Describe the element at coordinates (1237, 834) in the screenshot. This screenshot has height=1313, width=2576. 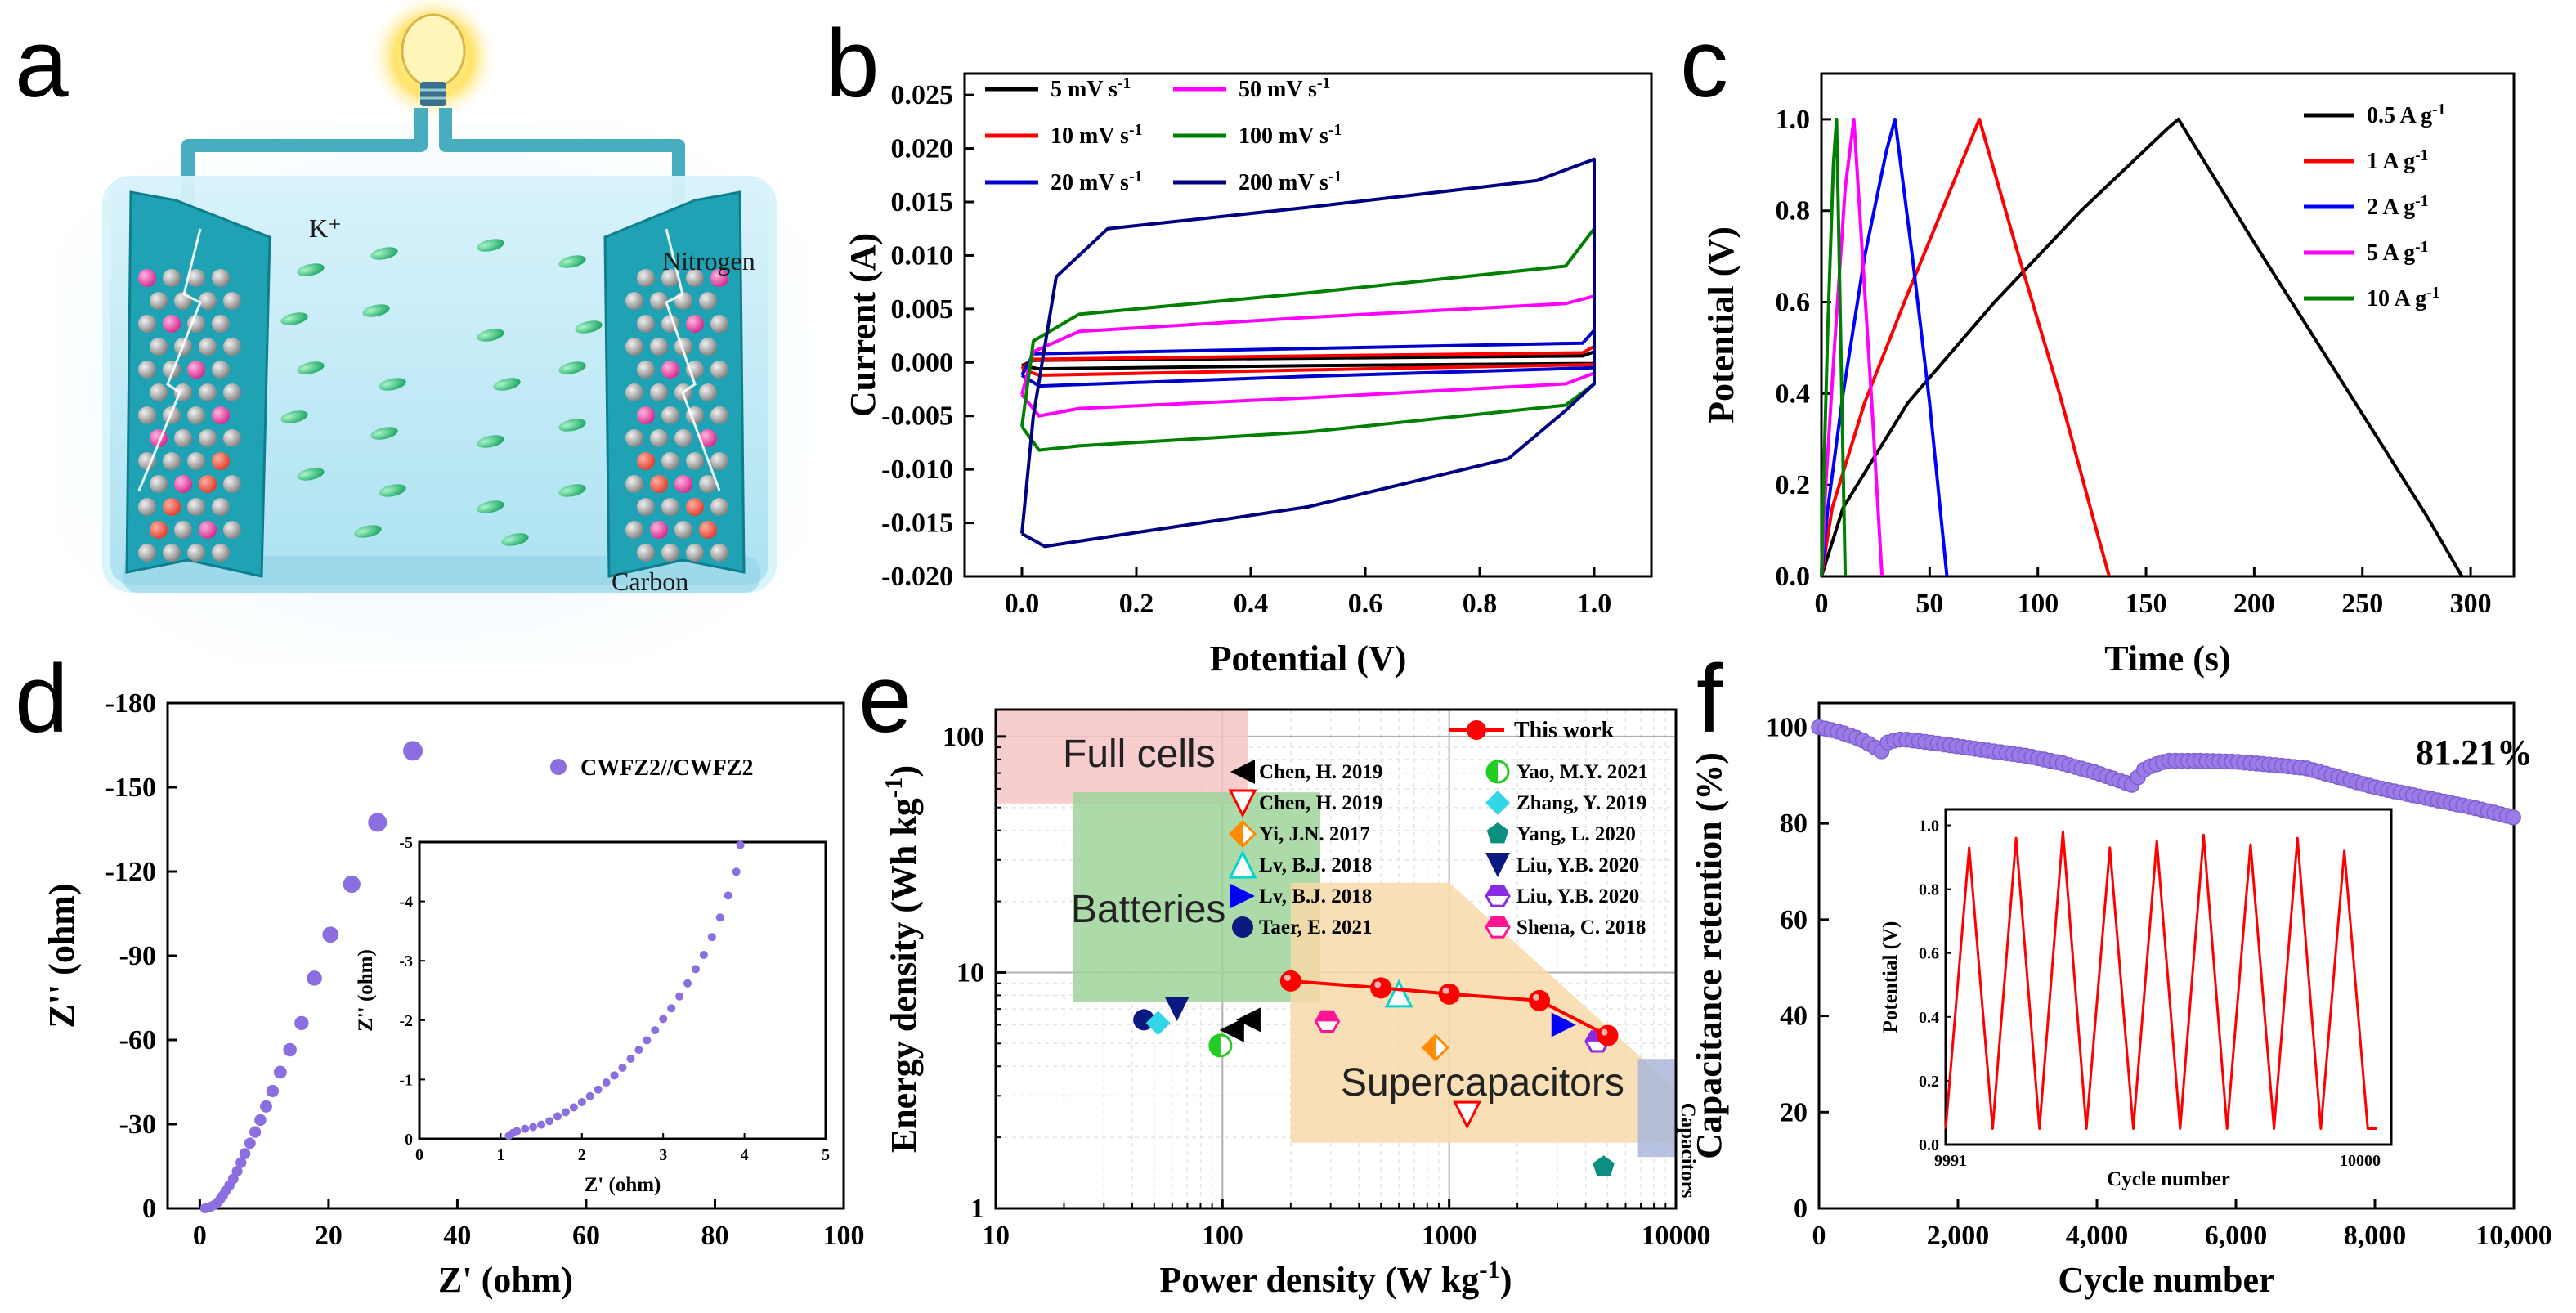
I see `legend-marker-fill` at that location.